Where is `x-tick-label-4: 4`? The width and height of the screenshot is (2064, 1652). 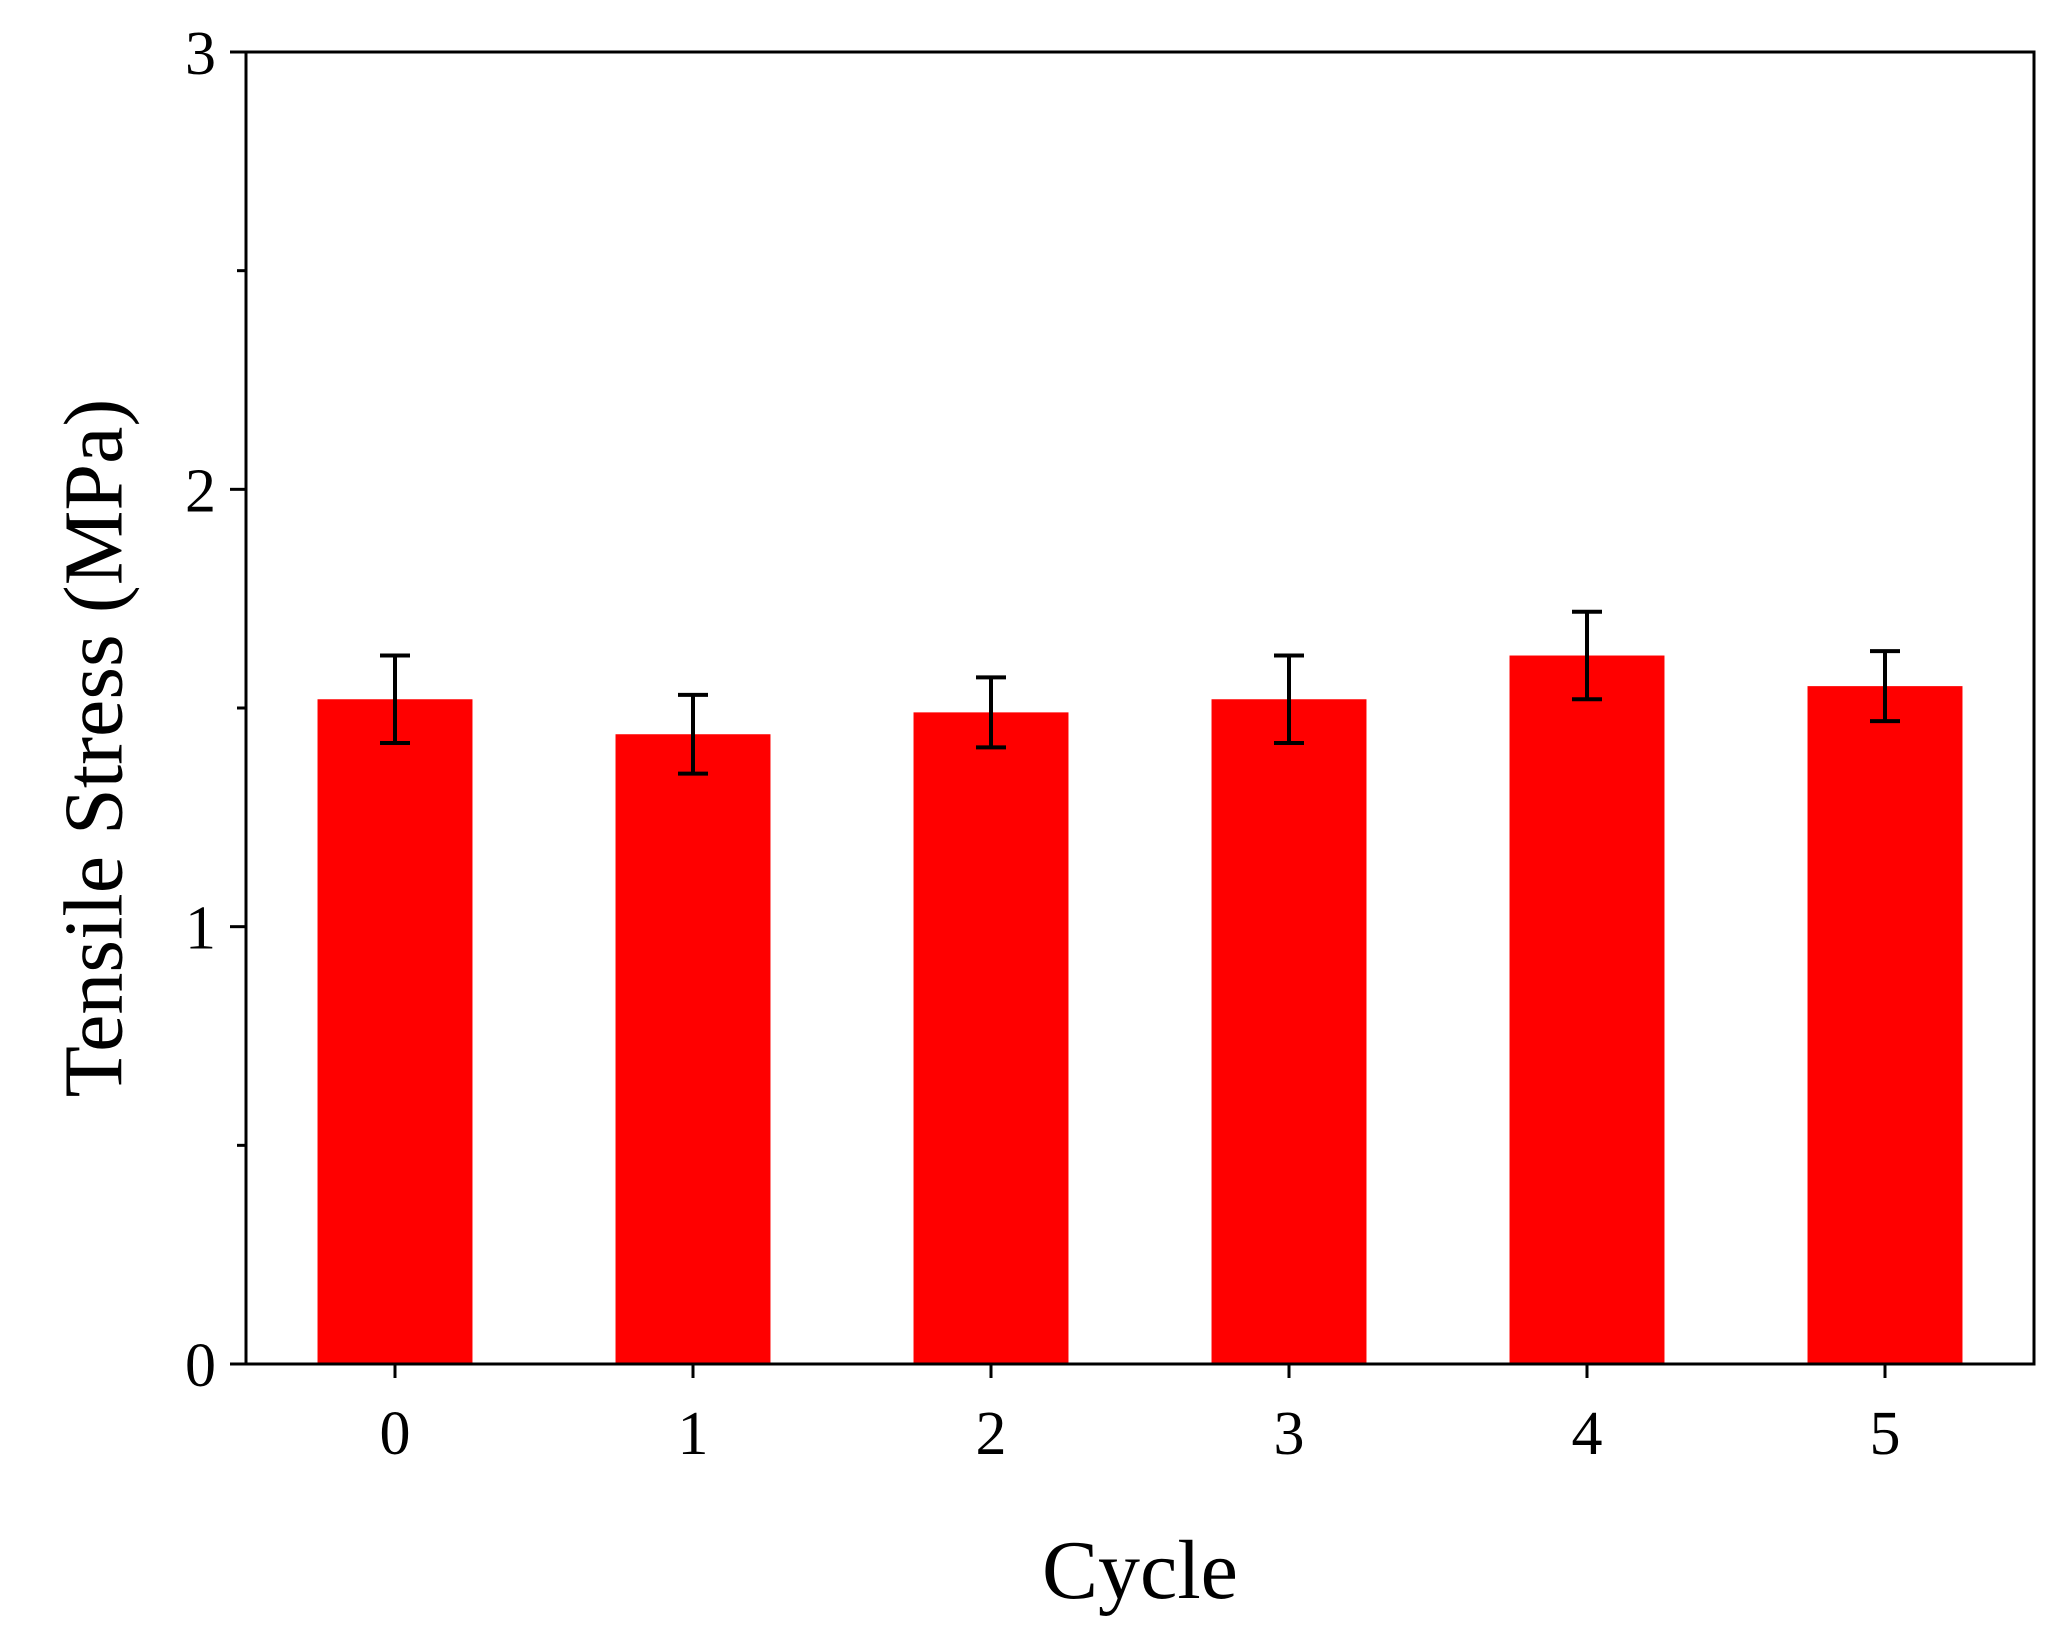
x-tick-label-4: 4 is located at coordinates (1587, 1434).